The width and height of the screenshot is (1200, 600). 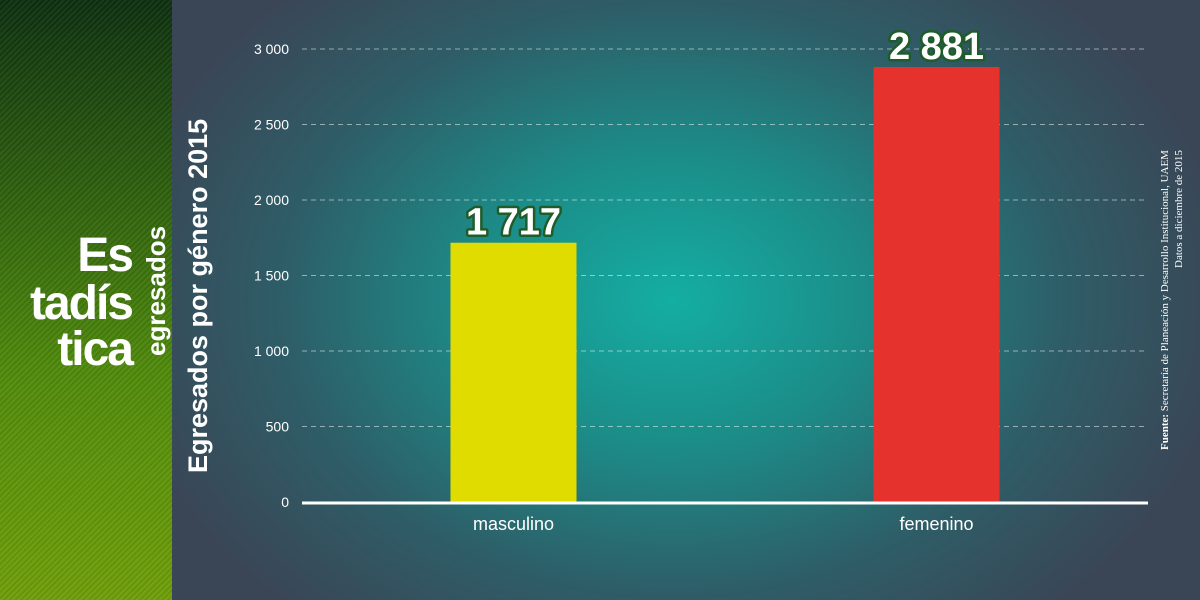 I want to click on x-tick-label: masculino, so click(x=513, y=524).